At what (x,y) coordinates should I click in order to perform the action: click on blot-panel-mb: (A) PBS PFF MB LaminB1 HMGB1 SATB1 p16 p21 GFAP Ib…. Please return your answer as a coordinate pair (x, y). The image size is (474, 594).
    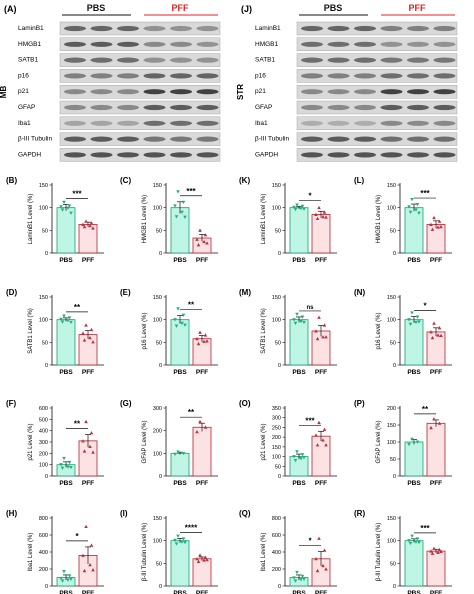
    Looking at the image, I should click on (110, 82).